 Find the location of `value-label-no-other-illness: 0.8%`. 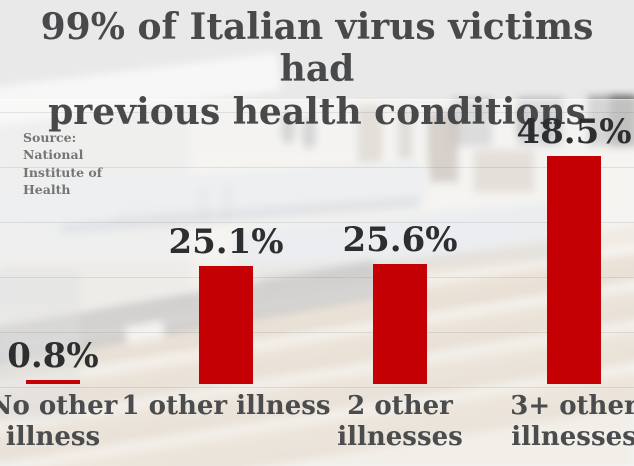

value-label-no-other-illness: 0.8% is located at coordinates (53, 355).